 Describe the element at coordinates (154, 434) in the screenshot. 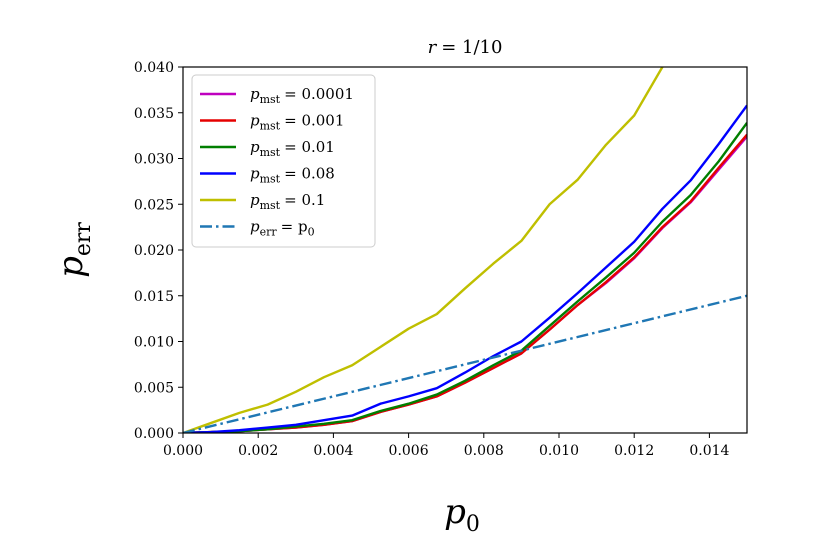

I see `y-tick-label: 0.000` at that location.